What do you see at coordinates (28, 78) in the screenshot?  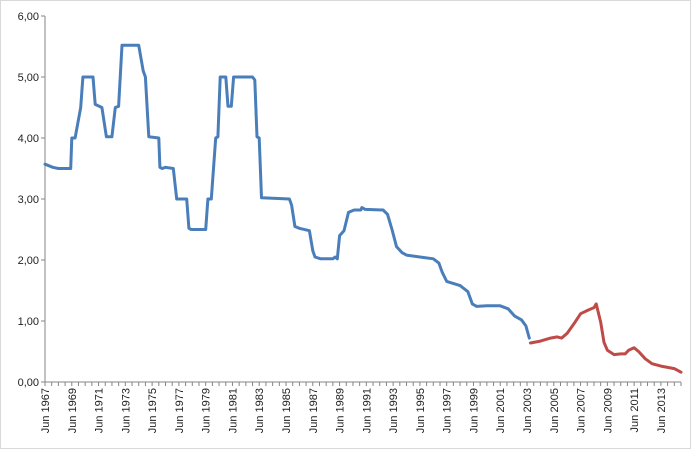 I see `y-tick-label: 5,00` at bounding box center [28, 78].